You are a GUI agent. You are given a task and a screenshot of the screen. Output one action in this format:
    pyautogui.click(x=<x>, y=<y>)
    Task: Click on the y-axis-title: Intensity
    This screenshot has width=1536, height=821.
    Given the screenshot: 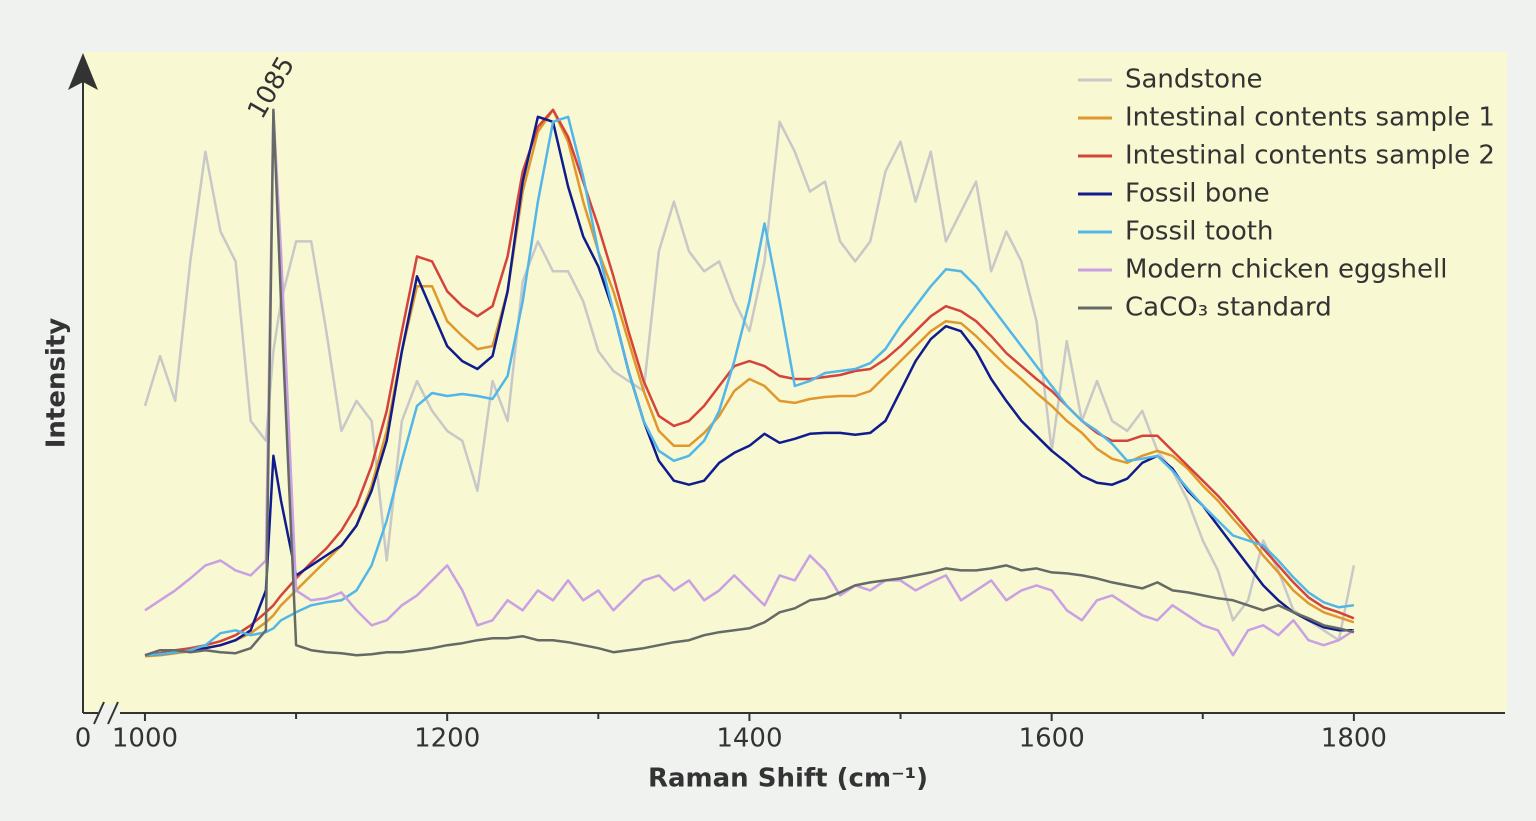 What is the action you would take?
    pyautogui.click(x=57, y=383)
    